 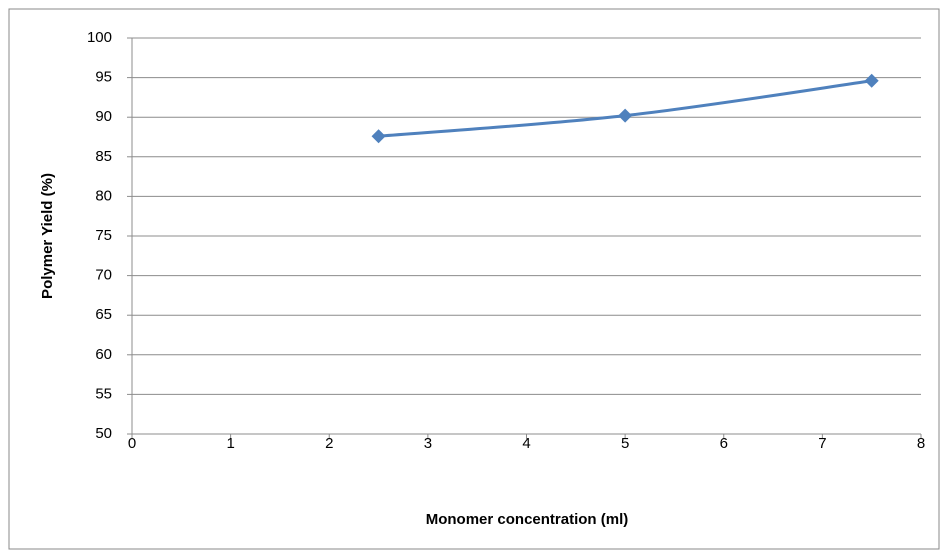 I want to click on y-tick-label: 100, so click(x=99, y=37).